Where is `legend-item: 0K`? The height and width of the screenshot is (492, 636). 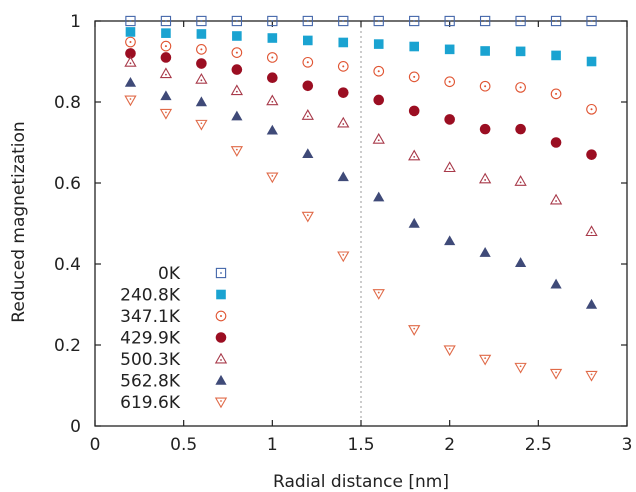 legend-item: 0K is located at coordinates (192, 274).